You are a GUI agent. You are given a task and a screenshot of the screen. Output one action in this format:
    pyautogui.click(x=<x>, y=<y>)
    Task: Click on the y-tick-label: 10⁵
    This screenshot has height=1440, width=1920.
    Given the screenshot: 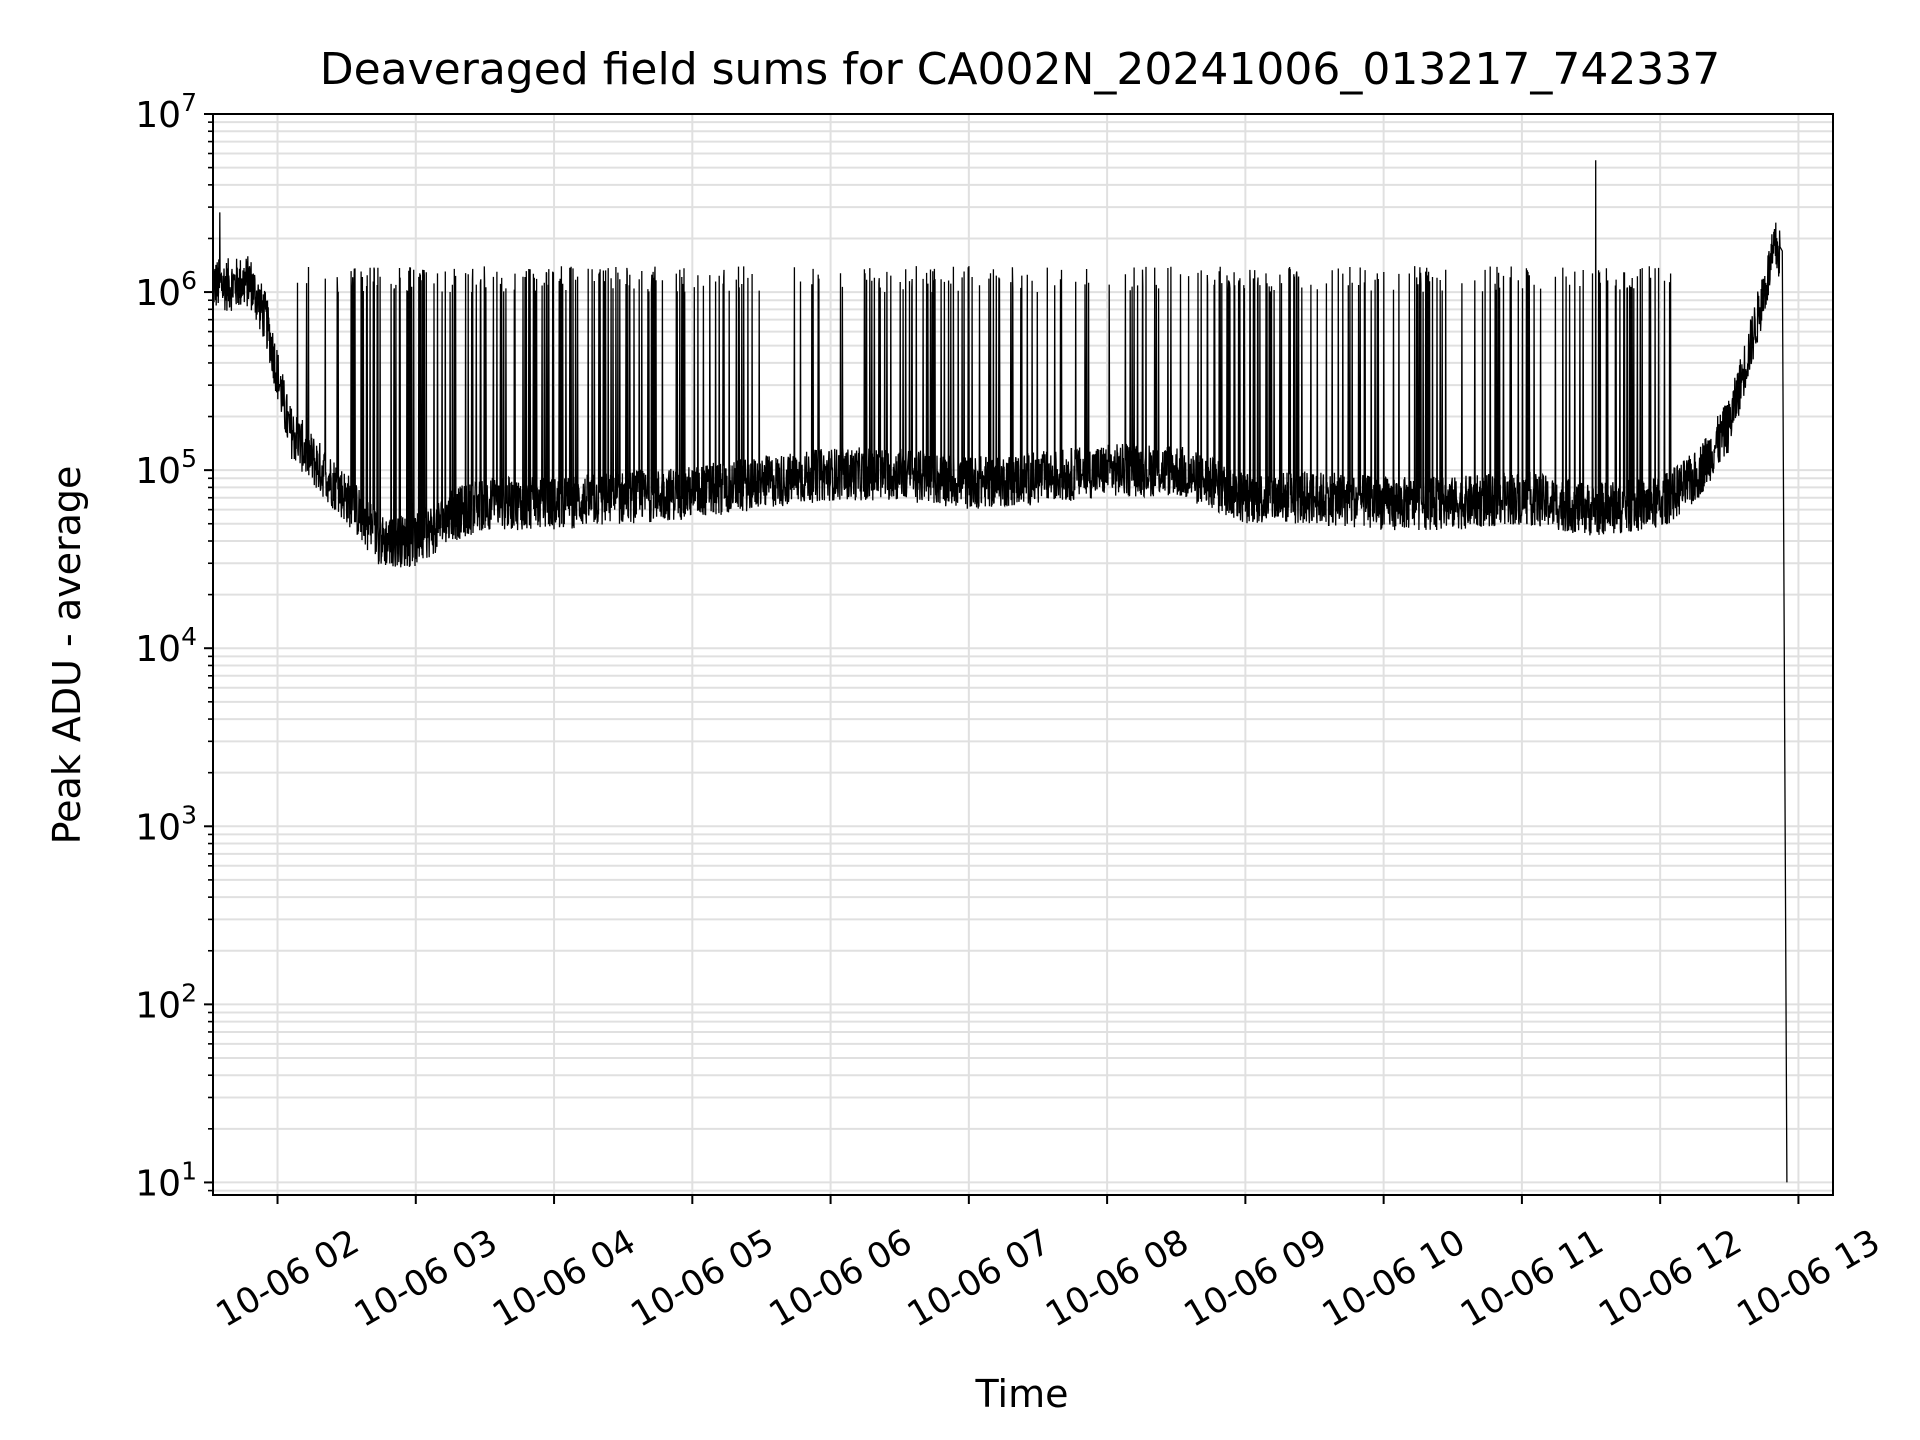 What is the action you would take?
    pyautogui.click(x=166, y=468)
    